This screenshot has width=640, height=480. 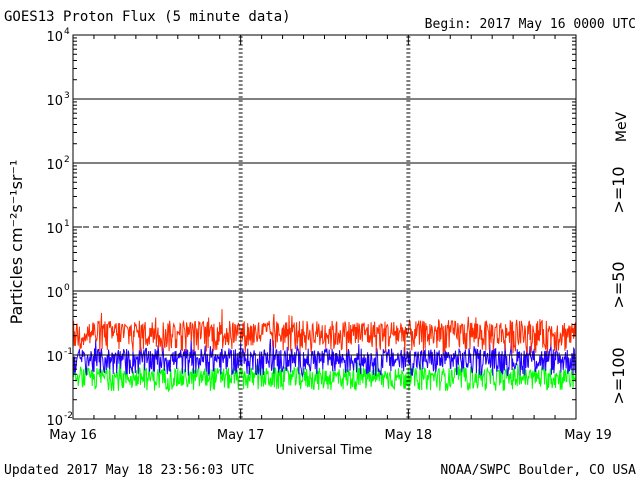 What do you see at coordinates (73, 435) in the screenshot?
I see `x-tick-label: May 16` at bounding box center [73, 435].